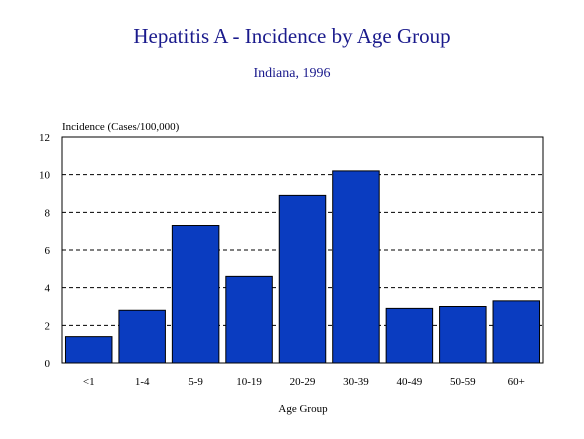 Image resolution: width=584 pixels, height=439 pixels. Describe the element at coordinates (48, 213) in the screenshot. I see `y-tick-label: 8` at that location.